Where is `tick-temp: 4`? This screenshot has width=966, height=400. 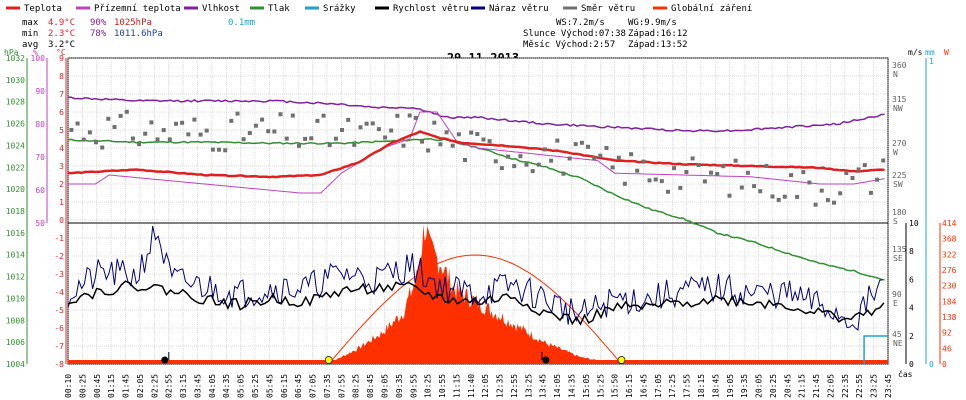
tick-temp: 4 is located at coordinates (61, 148).